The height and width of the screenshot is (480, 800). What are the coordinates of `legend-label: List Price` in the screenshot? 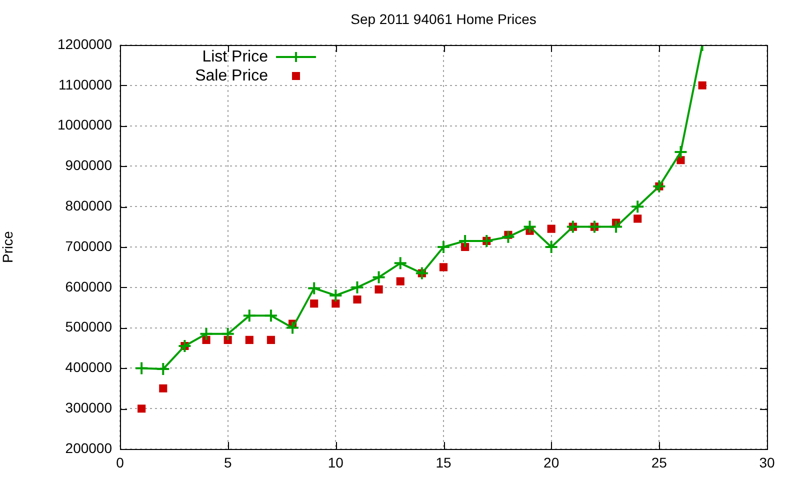 It's located at (235, 57).